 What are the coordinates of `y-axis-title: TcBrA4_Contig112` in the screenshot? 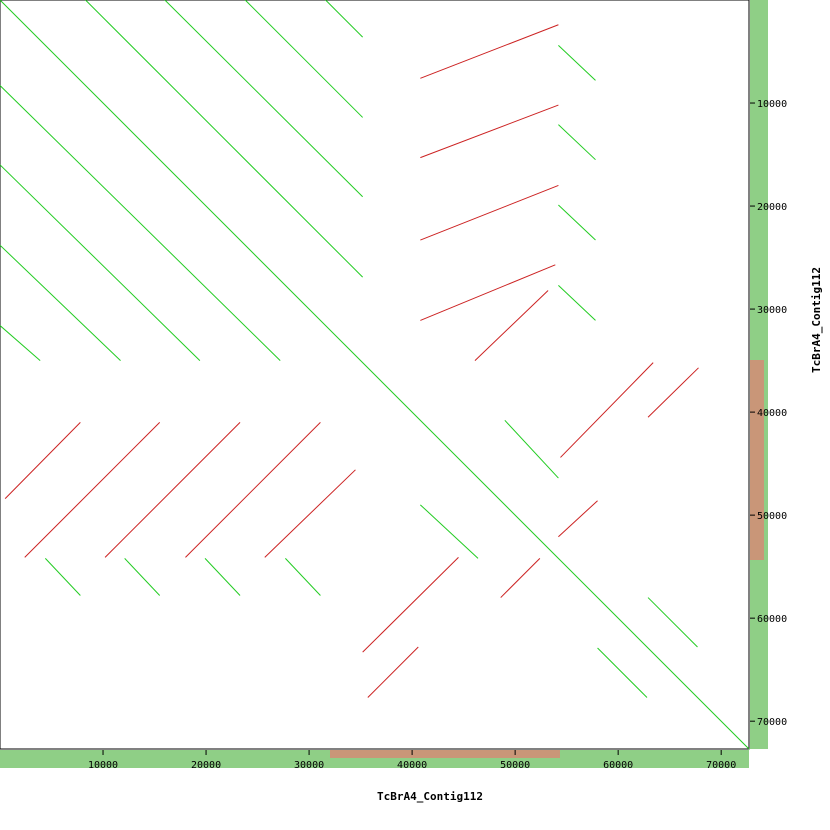 It's located at (816, 320).